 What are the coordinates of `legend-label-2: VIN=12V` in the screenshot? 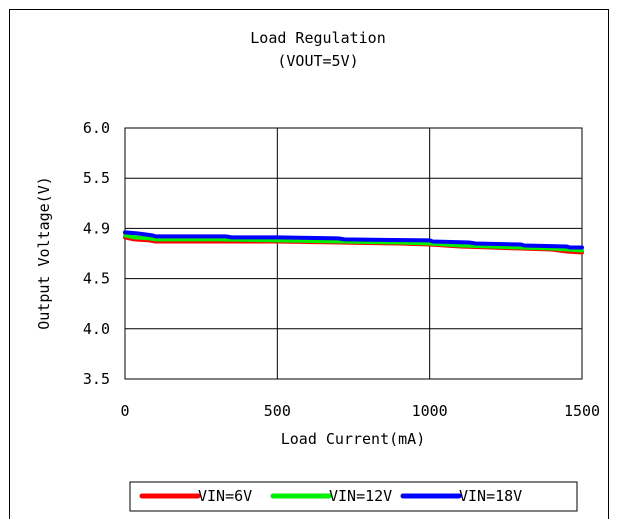 It's located at (360, 496).